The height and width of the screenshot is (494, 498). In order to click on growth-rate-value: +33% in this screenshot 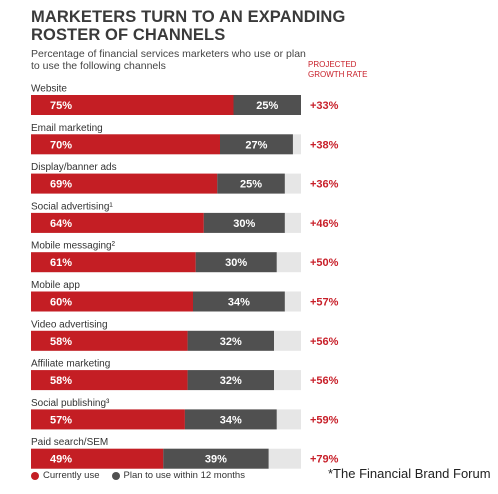, I will do `click(324, 106)`.